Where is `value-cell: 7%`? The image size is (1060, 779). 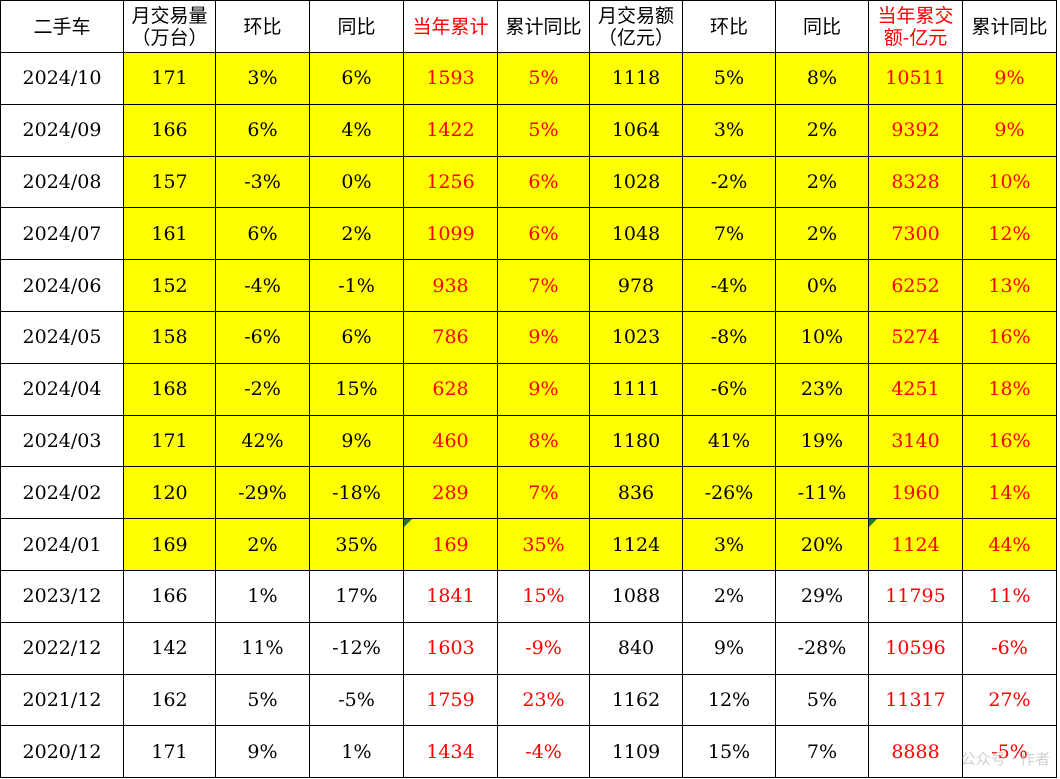 value-cell: 7% is located at coordinates (822, 752).